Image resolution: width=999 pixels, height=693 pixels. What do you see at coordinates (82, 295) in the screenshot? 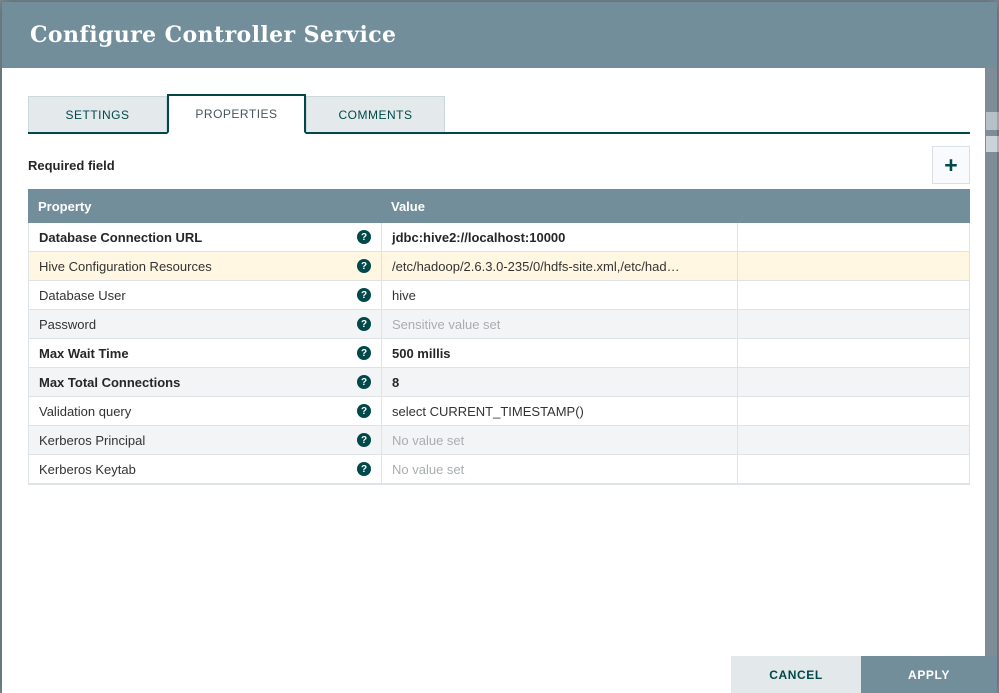
I see `property-name: Database User` at bounding box center [82, 295].